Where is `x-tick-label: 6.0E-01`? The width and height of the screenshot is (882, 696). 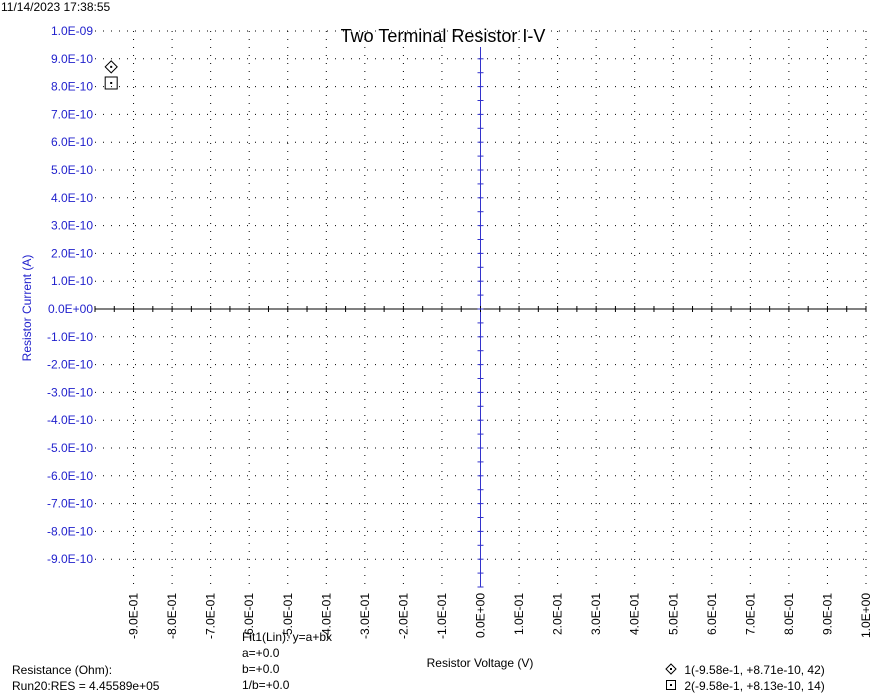
x-tick-label: 6.0E-01 is located at coordinates (712, 614).